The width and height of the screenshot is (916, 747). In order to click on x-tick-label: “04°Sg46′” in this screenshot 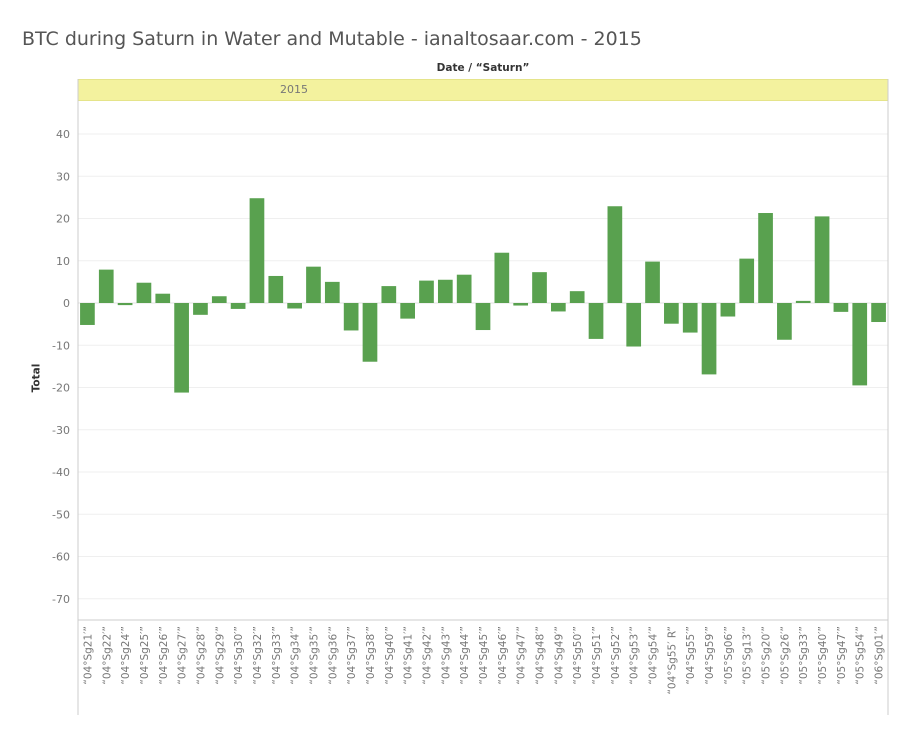, I will do `click(503, 655)`.